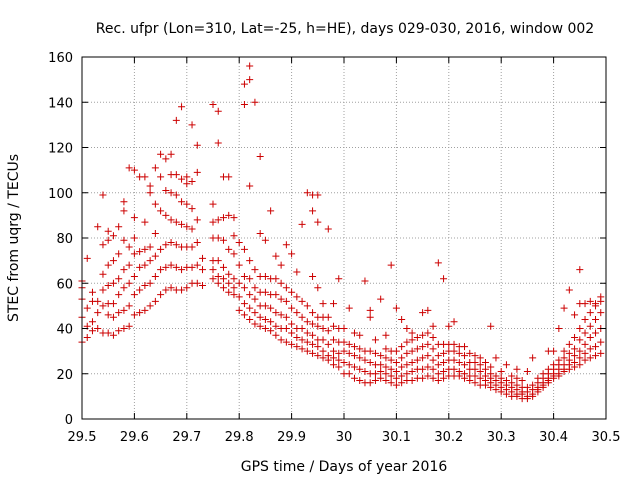 The height and width of the screenshot is (480, 640). Describe the element at coordinates (64, 375) in the screenshot. I see `y-tick-label: 20` at that location.